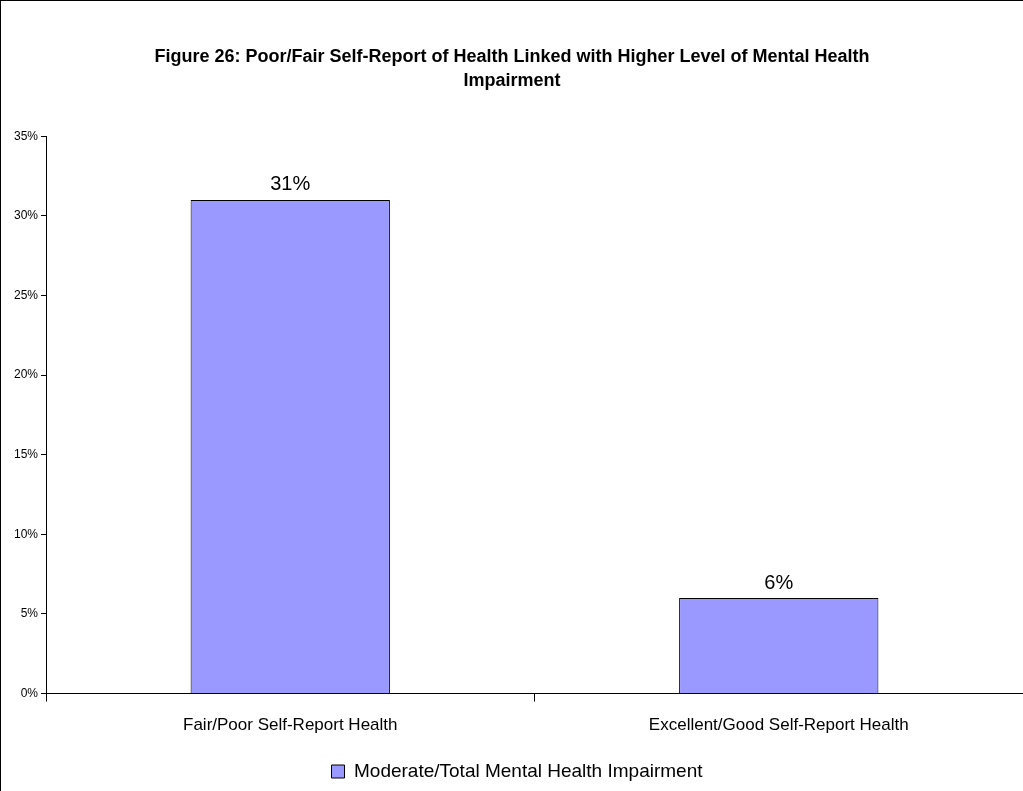  I want to click on y-tick-label: 10%, so click(26, 533).